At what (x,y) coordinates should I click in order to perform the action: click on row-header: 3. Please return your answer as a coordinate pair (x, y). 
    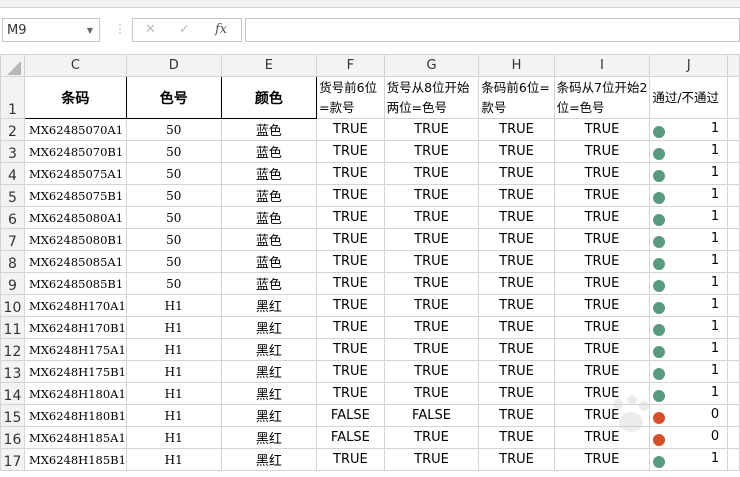
    Looking at the image, I should click on (12, 151).